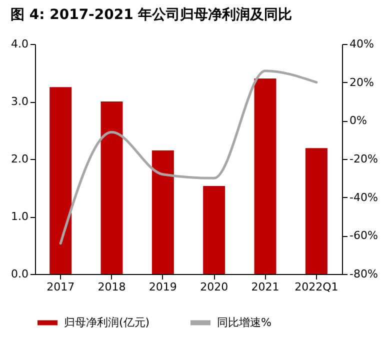  Describe the element at coordinates (19, 216) in the screenshot. I see `y-tick-label: 1.0` at that location.